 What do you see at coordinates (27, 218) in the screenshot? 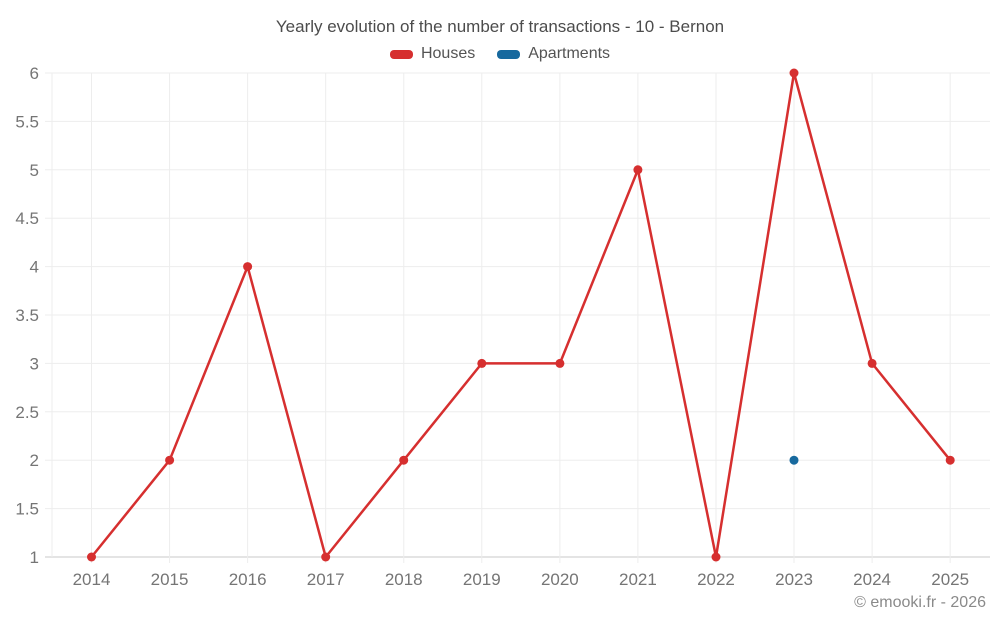
I see `y-tick-label: 4.5` at bounding box center [27, 218].